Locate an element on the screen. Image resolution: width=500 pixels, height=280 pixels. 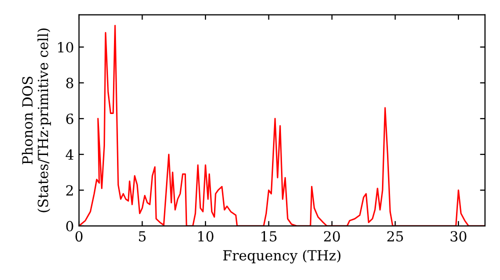
x-tick-label: 25 is located at coordinates (395, 236).